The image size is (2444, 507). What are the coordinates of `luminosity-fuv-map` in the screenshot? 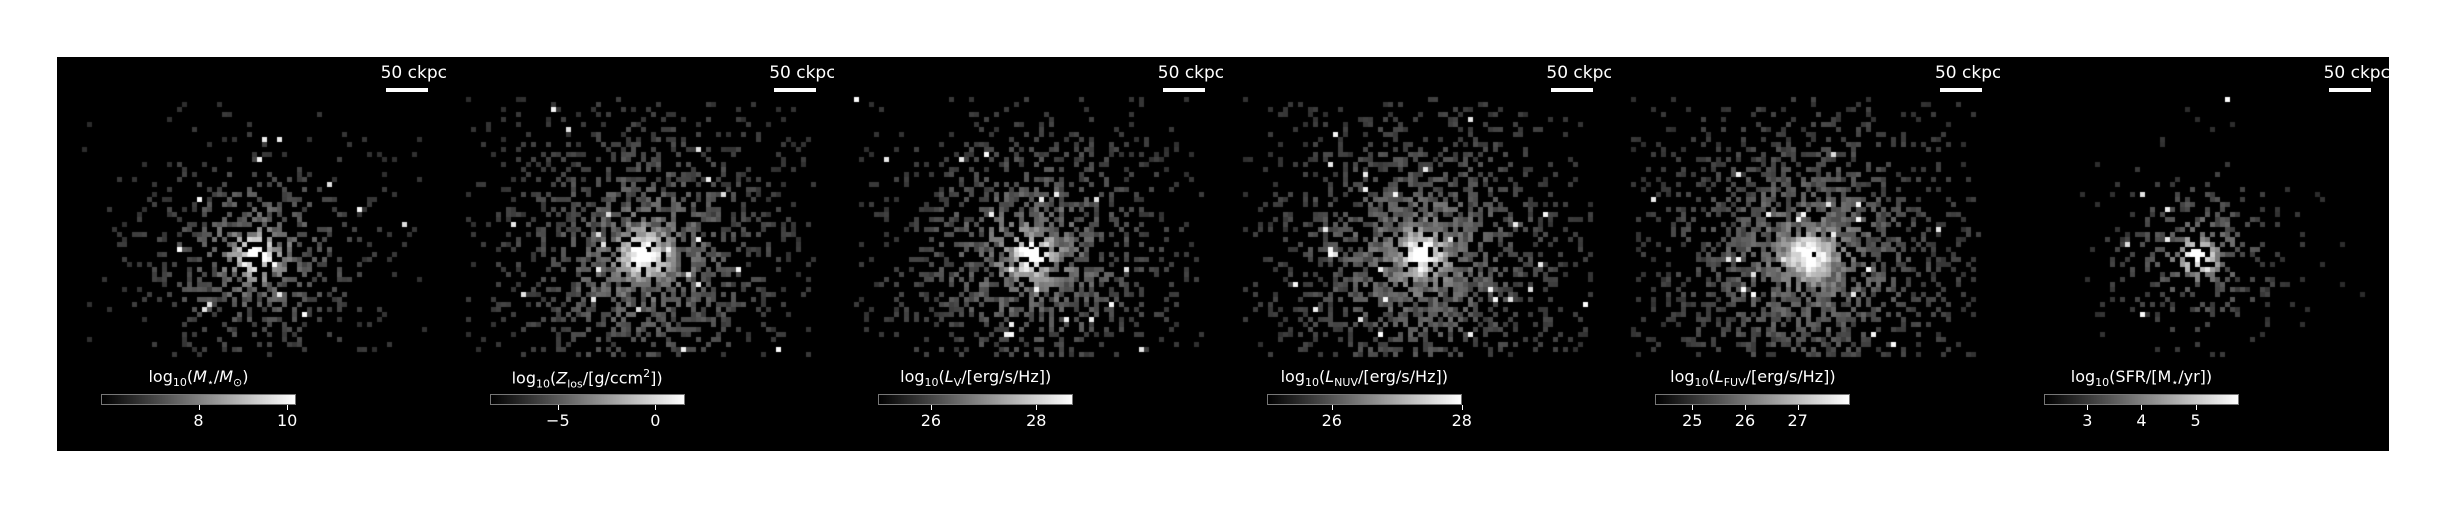 It's located at (1805, 254).